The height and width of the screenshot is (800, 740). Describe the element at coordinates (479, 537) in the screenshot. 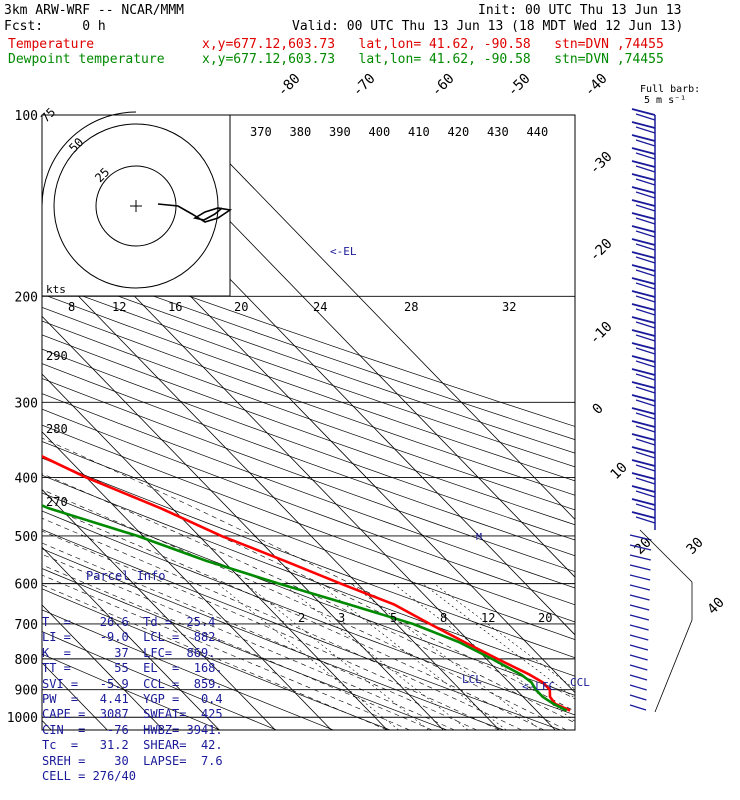

I see `level-marker-m: M` at that location.